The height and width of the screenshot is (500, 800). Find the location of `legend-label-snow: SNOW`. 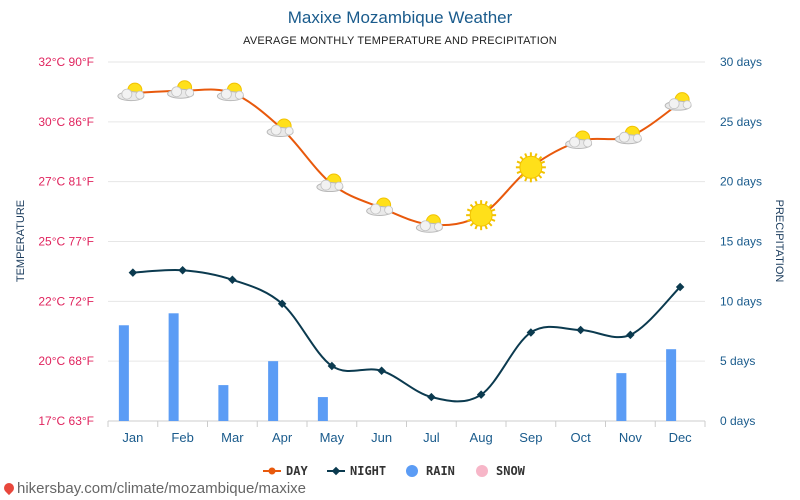

legend-label-snow: SNOW is located at coordinates (511, 471).